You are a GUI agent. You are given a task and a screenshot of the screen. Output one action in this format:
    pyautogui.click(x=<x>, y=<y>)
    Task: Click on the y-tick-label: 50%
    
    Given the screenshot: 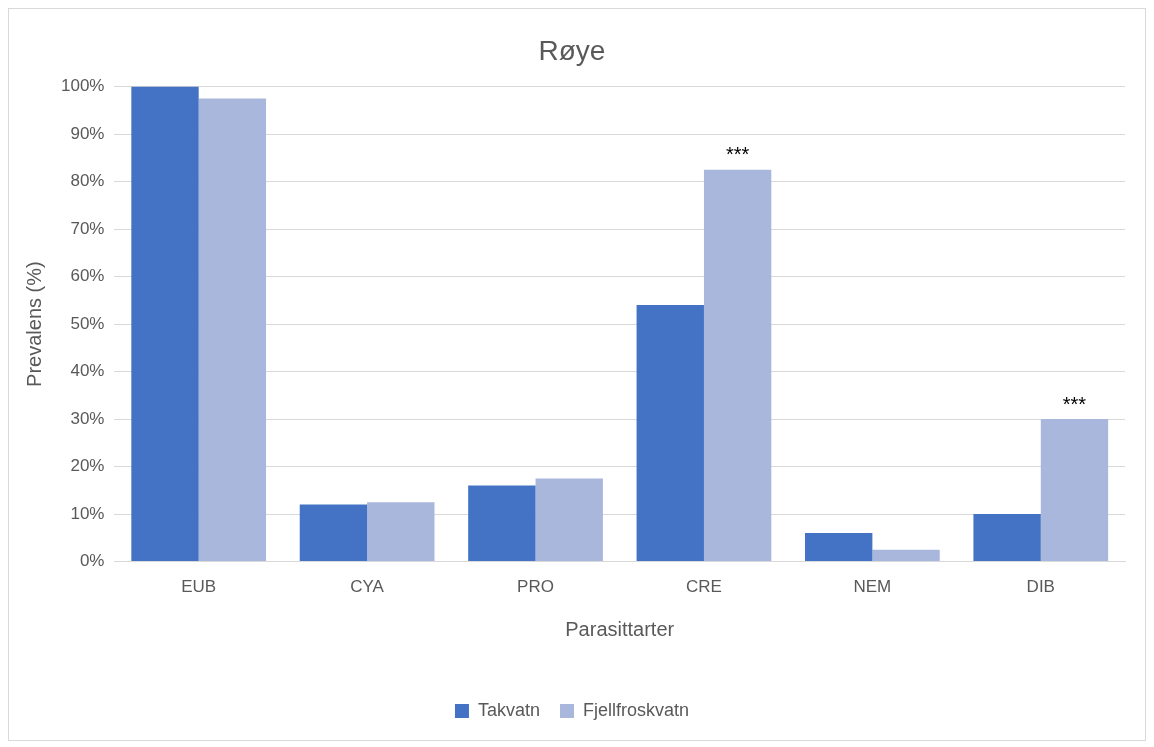 What is the action you would take?
    pyautogui.click(x=87, y=323)
    